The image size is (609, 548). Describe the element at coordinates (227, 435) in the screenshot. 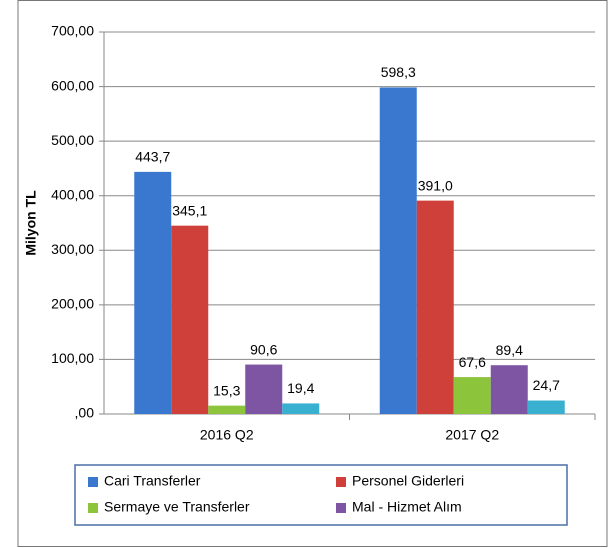

I see `x-tick-label: 2016 Q2` at that location.